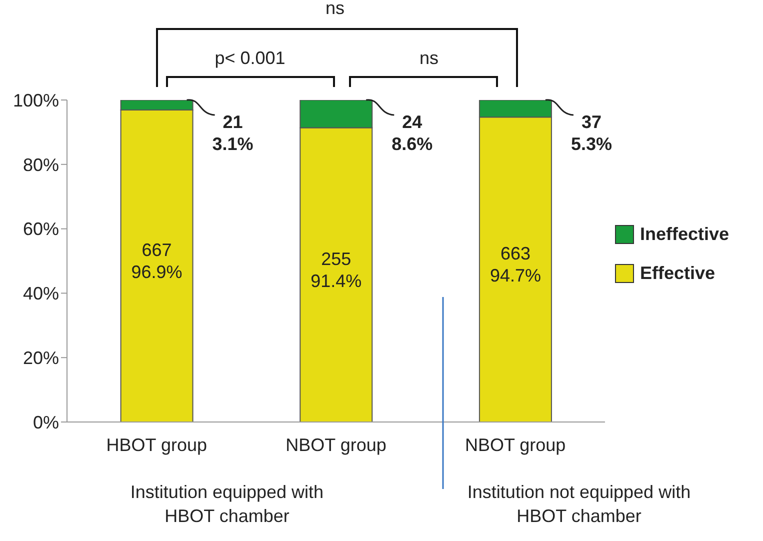 Image resolution: width=763 pixels, height=541 pixels. What do you see at coordinates (250, 58) in the screenshot?
I see `text: p< 0.001` at bounding box center [250, 58].